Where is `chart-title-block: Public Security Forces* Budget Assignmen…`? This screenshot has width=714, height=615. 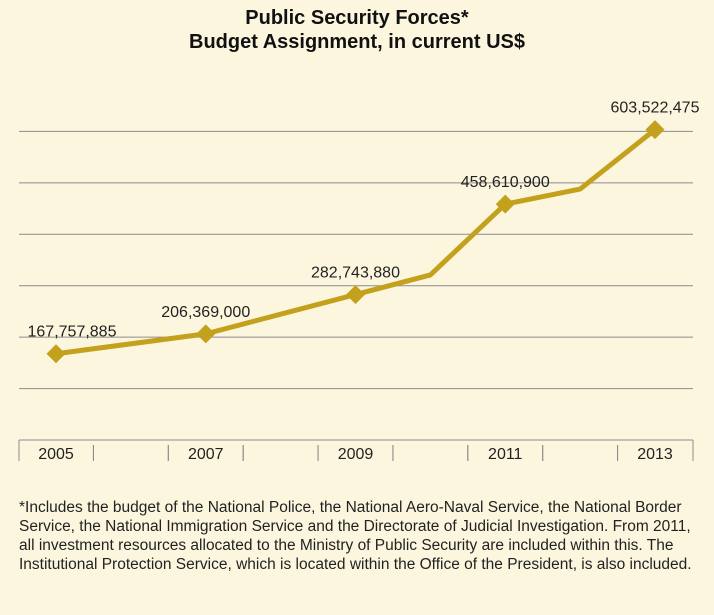
chart-title-block: Public Security Forces* Budget Assignmen… is located at coordinates (357, 30).